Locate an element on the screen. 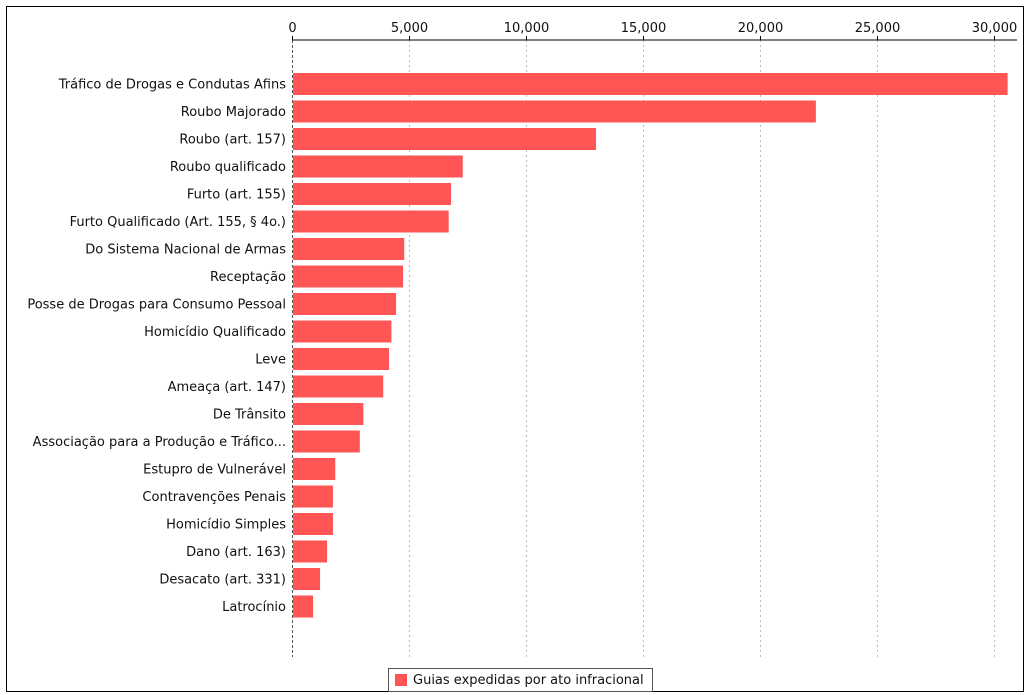  x-tick-label: 15,000 is located at coordinates (644, 28).